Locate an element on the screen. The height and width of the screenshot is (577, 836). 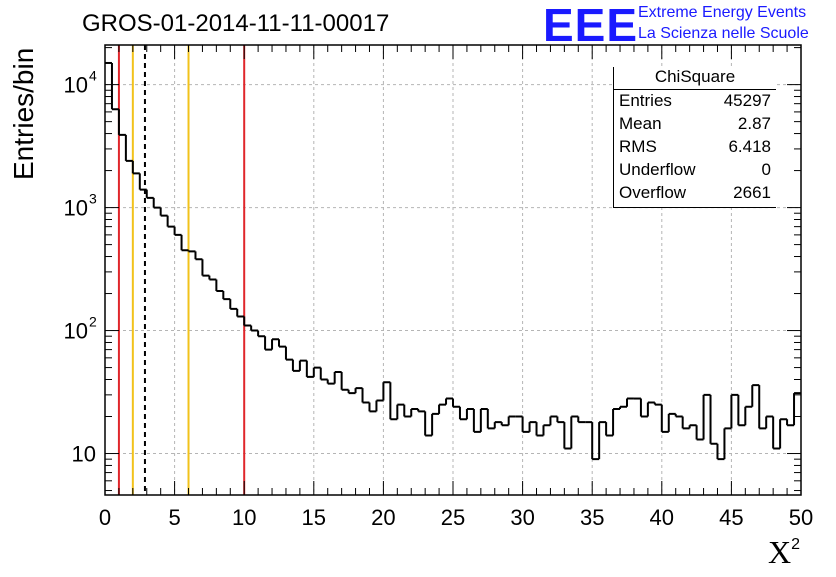
stat-name: Entries is located at coordinates (645, 100).